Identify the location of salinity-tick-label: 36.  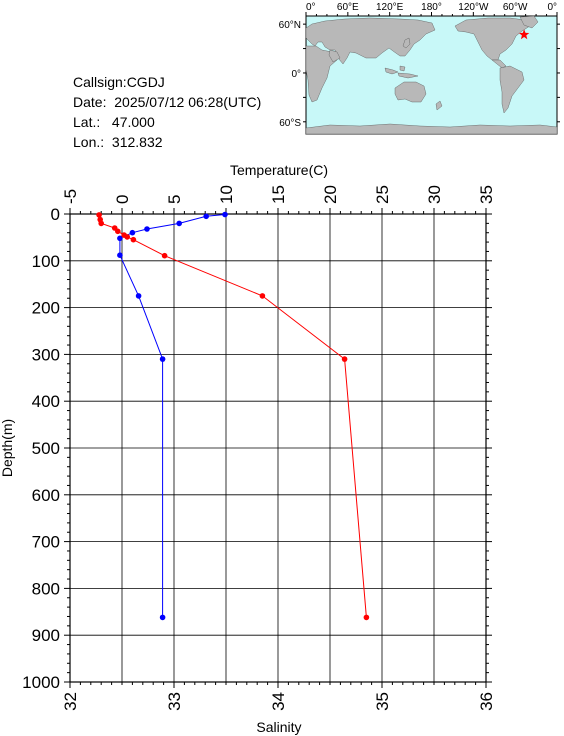
(486, 701).